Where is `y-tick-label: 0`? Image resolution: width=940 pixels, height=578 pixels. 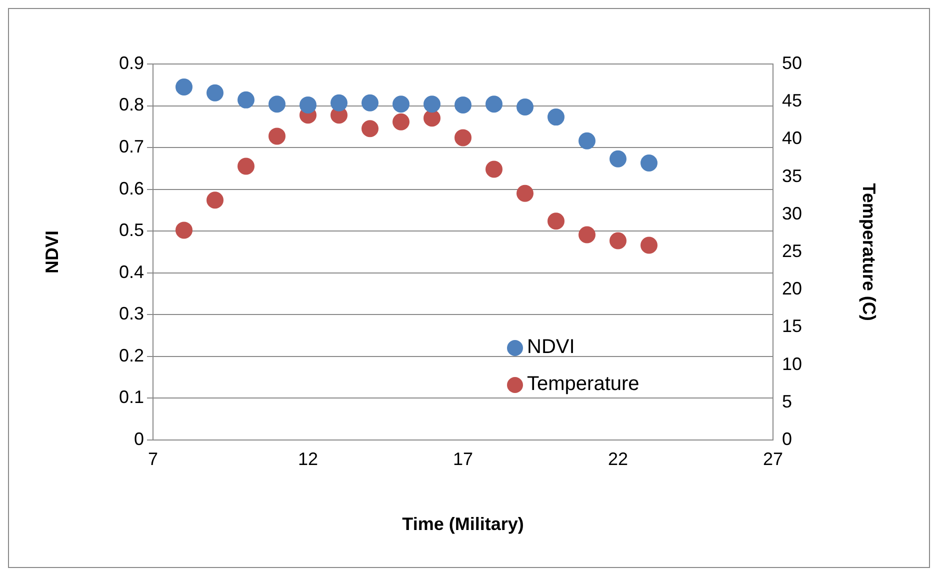 y-tick-label: 0 is located at coordinates (139, 438).